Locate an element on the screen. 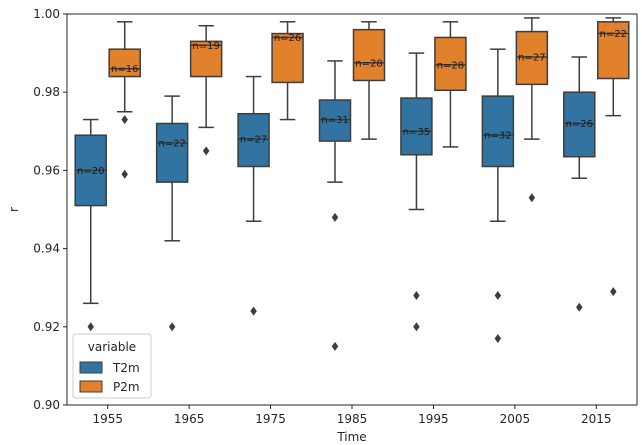 The image size is (642, 445). count-label: n=31 is located at coordinates (334, 120).